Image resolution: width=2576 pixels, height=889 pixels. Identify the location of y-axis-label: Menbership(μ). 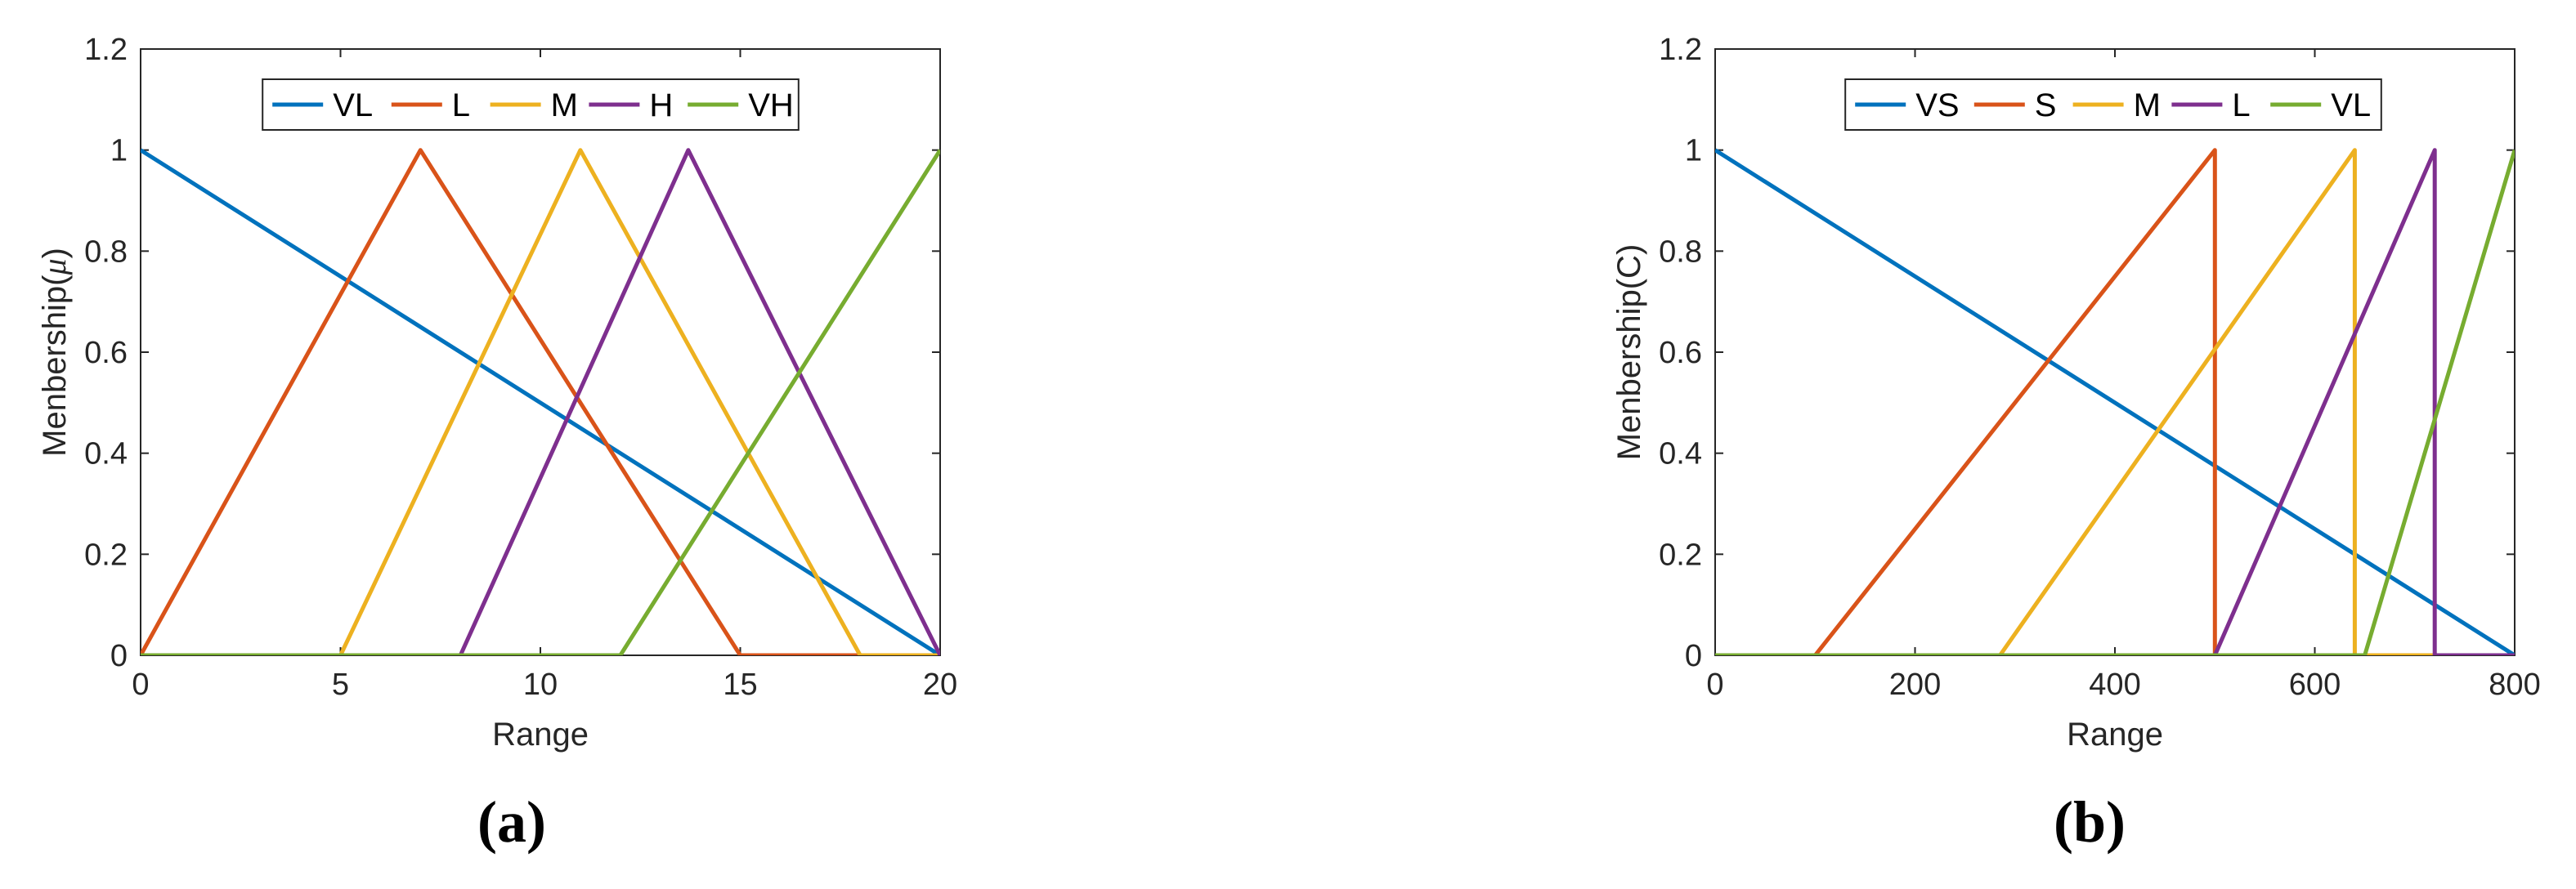
(55, 352).